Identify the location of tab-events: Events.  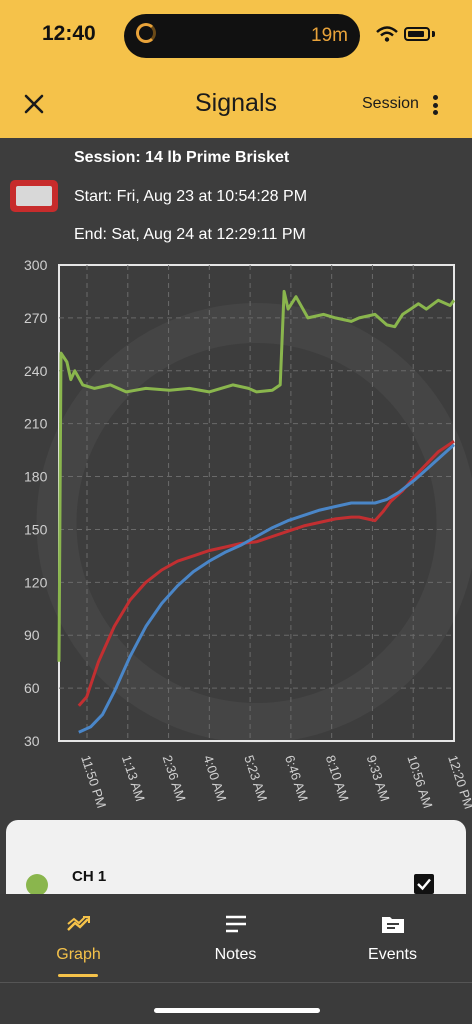
(392, 944).